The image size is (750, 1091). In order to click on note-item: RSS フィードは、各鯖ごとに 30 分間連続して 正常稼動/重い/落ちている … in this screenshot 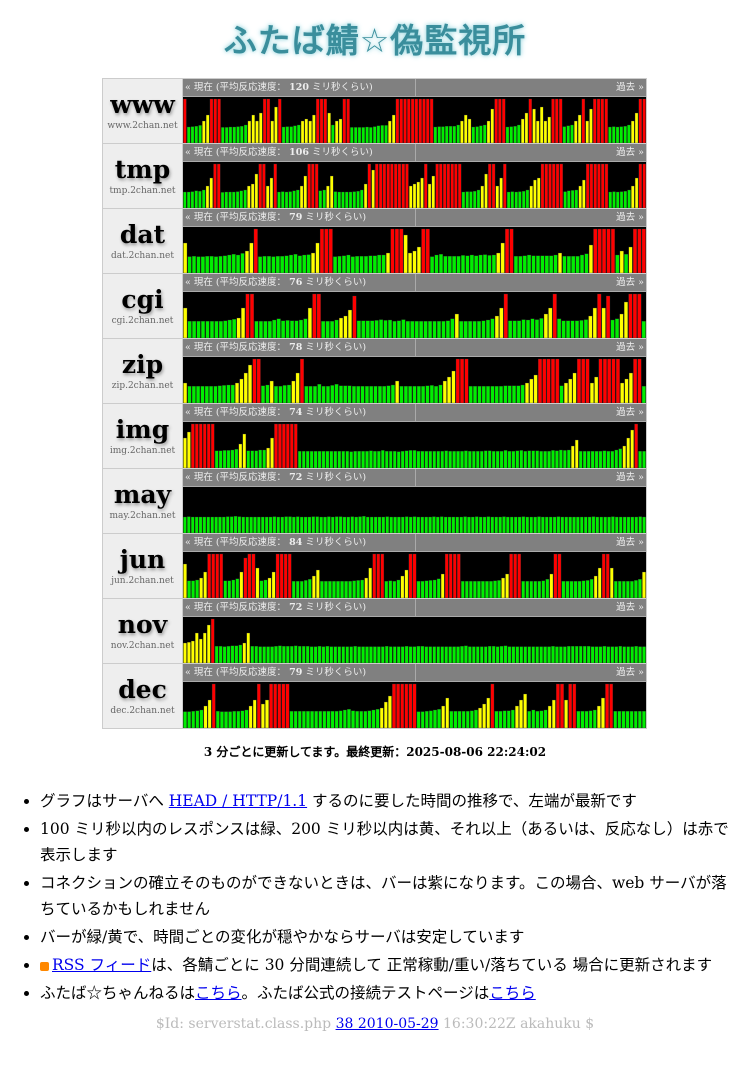, I will do `click(385, 965)`.